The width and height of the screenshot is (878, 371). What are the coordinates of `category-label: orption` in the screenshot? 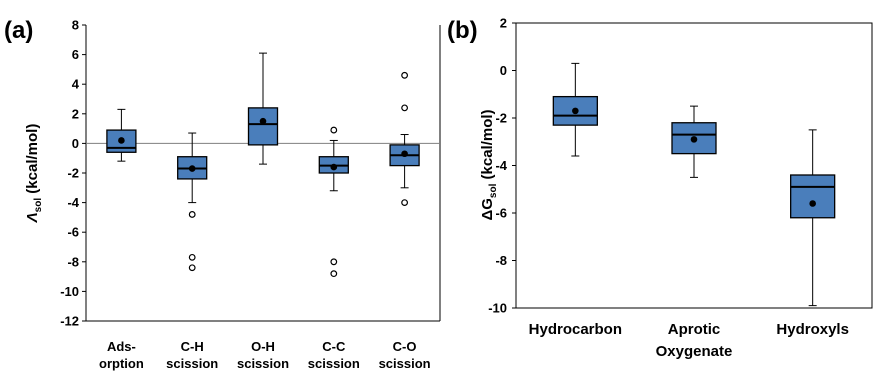 It's located at (121, 363).